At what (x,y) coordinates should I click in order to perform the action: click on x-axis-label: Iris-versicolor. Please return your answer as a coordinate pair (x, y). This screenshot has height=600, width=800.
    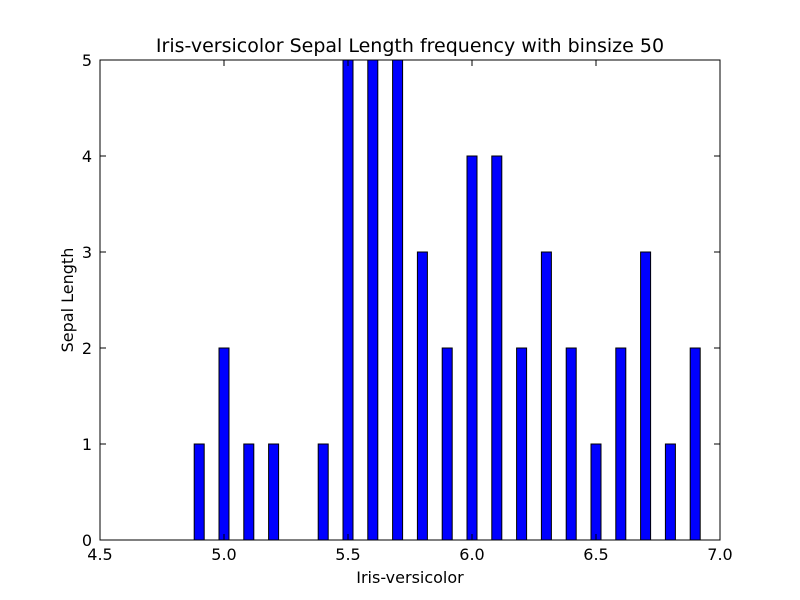
    Looking at the image, I should click on (410, 577).